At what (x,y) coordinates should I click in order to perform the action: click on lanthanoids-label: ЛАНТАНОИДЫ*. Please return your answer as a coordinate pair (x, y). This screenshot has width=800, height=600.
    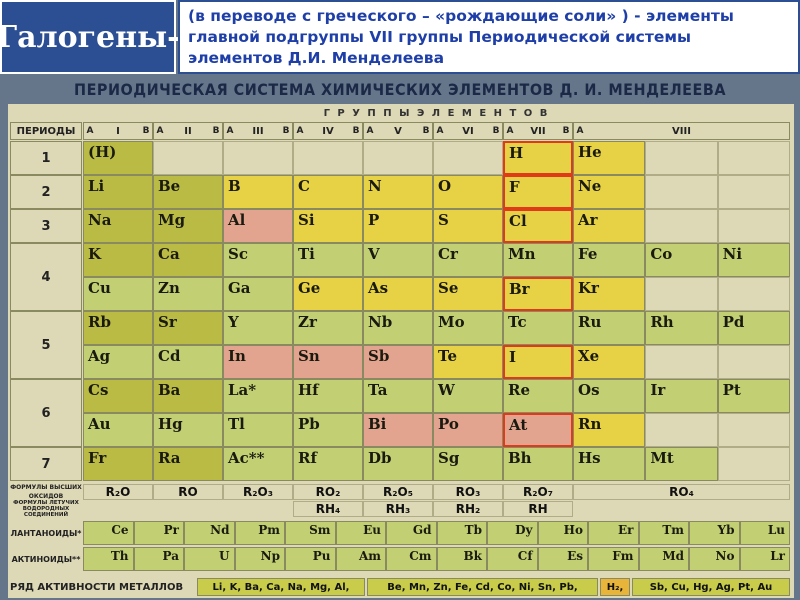
    Looking at the image, I should click on (46, 533).